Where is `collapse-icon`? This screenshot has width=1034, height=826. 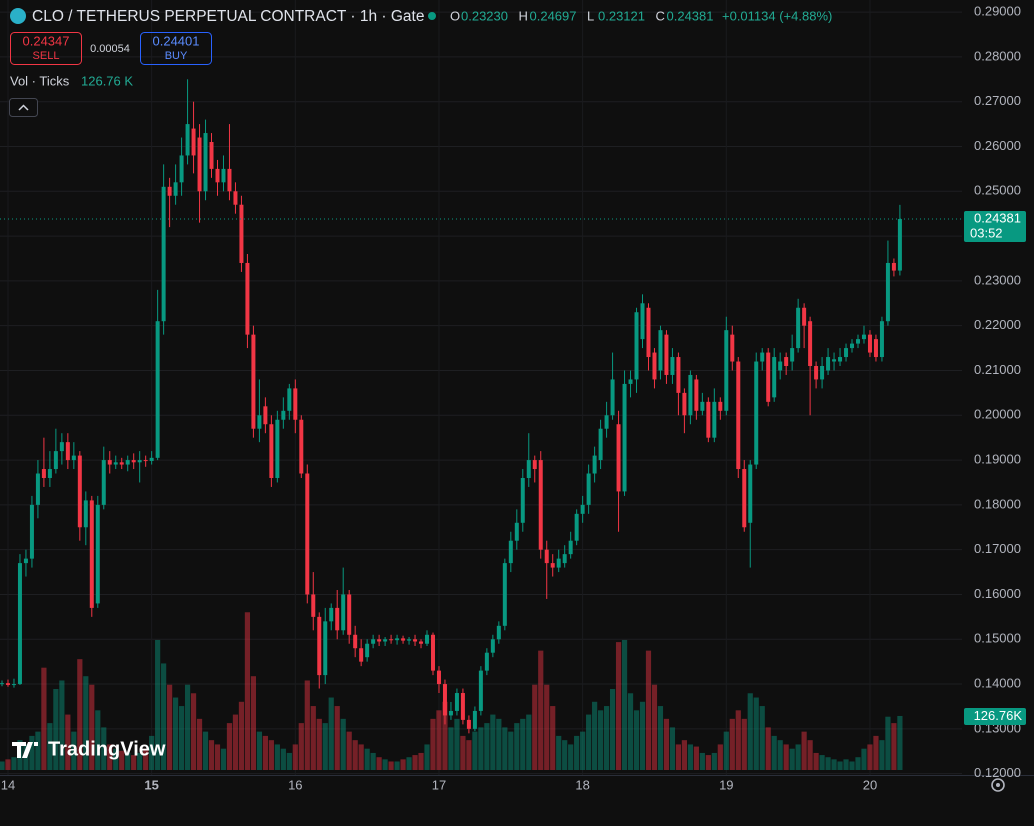
collapse-icon is located at coordinates (23, 107).